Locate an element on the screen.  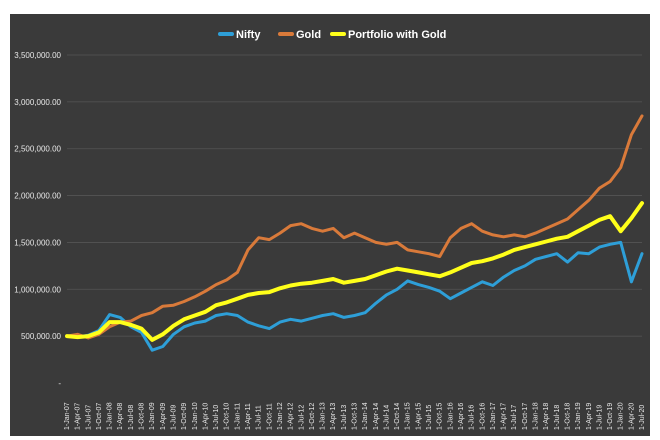
y-tick-label: 2,000,000.00 is located at coordinates (37, 196).